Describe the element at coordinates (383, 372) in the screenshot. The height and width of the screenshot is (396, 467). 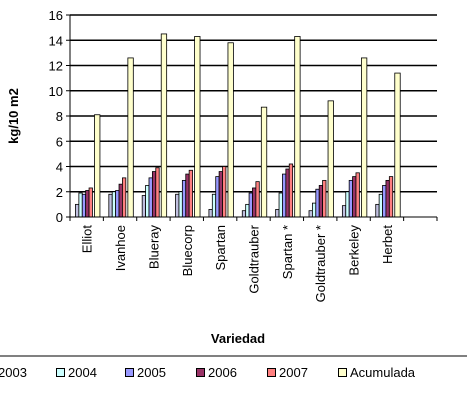
I see `legend-label: Acumulada` at that location.